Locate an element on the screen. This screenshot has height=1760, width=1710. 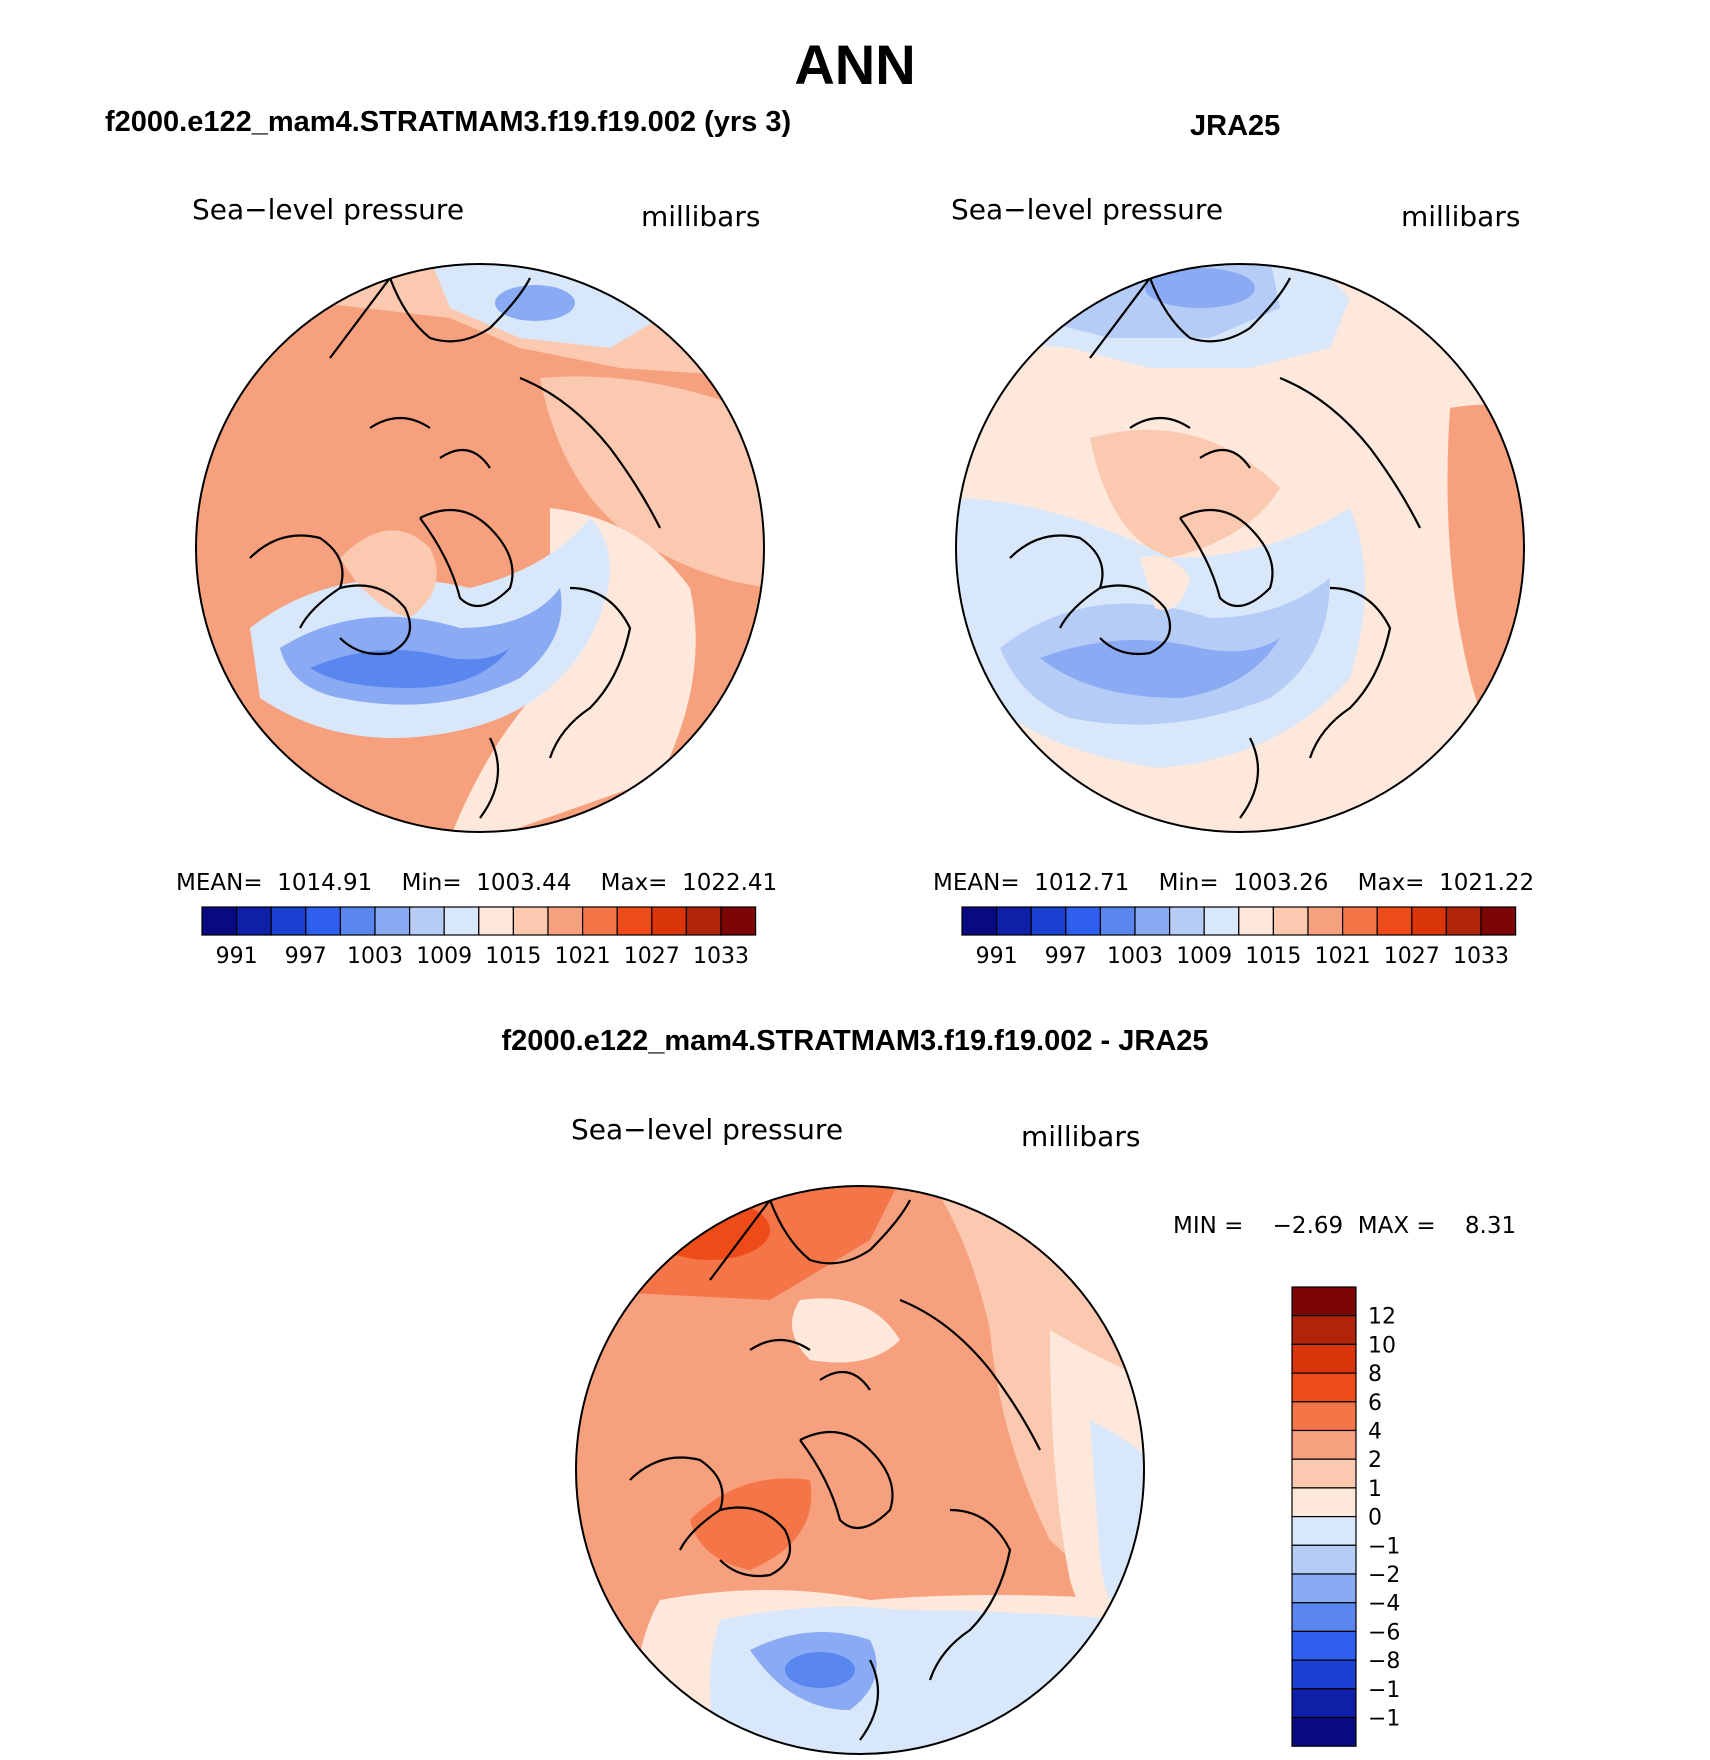
panel-1-field-icelandic-core is located at coordinates (410, 668).